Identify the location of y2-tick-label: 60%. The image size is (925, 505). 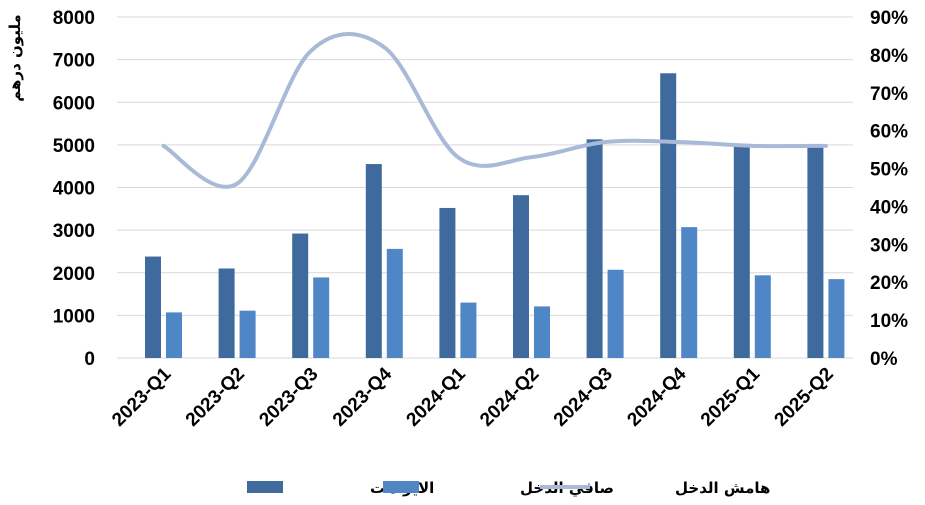
(889, 132).